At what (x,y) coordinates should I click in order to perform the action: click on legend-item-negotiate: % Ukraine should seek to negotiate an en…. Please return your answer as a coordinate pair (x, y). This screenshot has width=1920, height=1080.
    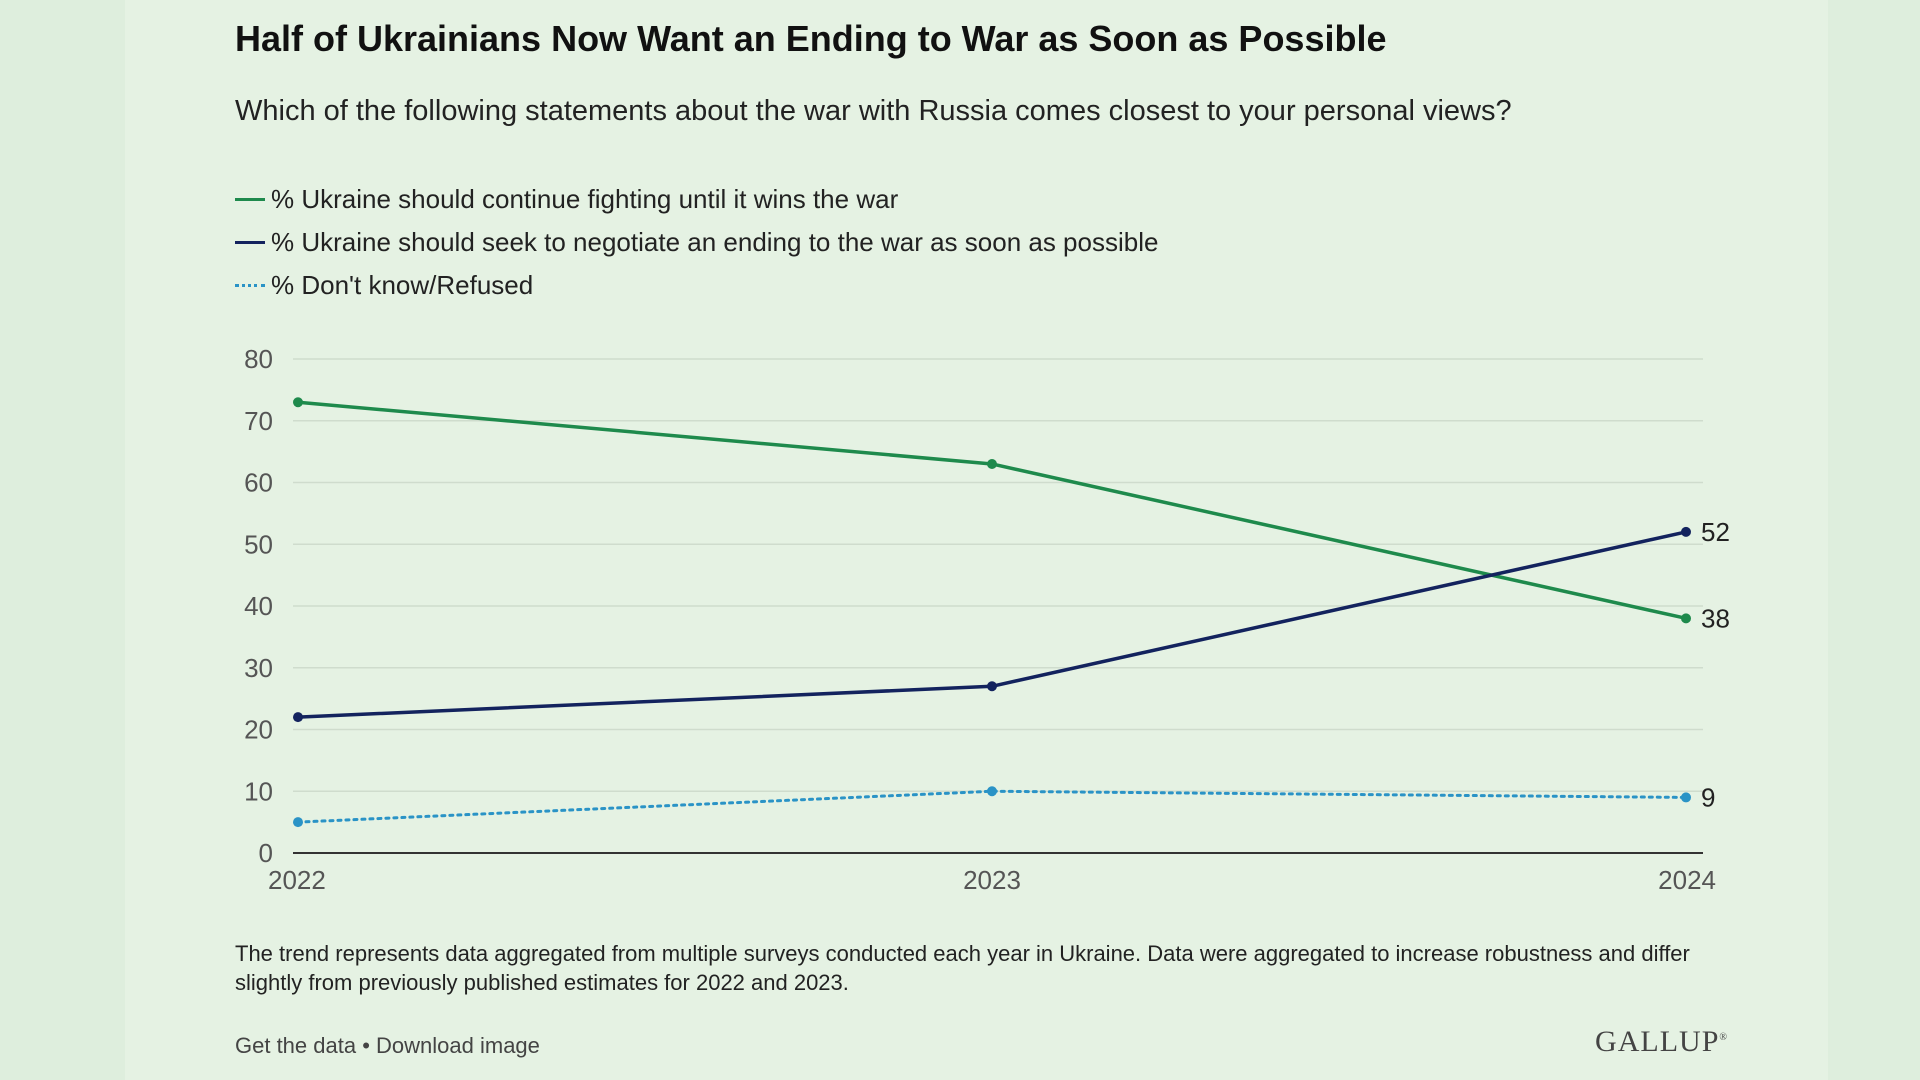
    Looking at the image, I should click on (696, 242).